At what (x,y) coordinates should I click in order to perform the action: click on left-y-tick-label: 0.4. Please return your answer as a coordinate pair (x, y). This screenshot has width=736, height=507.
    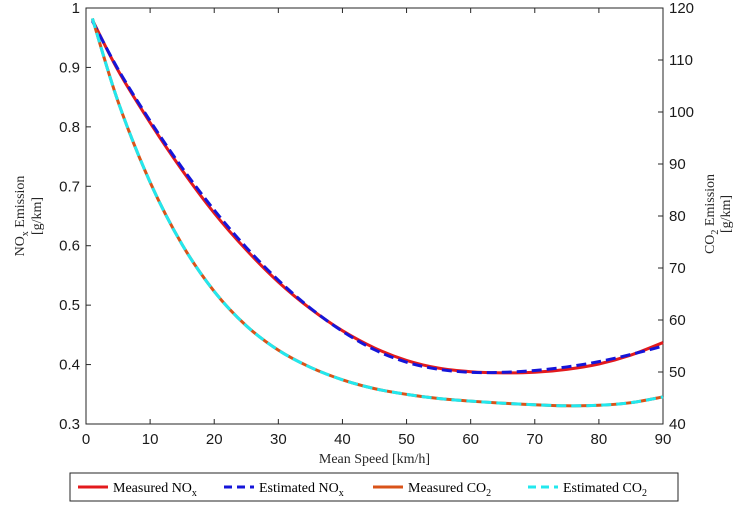
    Looking at the image, I should click on (69, 365).